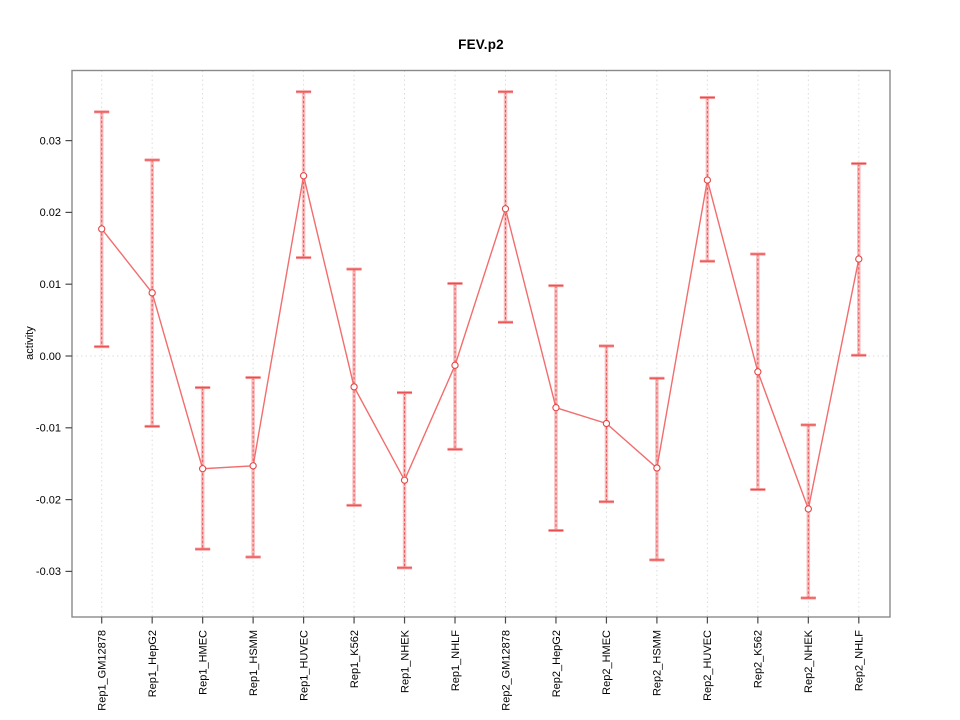 The image size is (960, 720). Describe the element at coordinates (557, 663) in the screenshot. I see `x-tick-label: Rep2_HepG2` at that location.